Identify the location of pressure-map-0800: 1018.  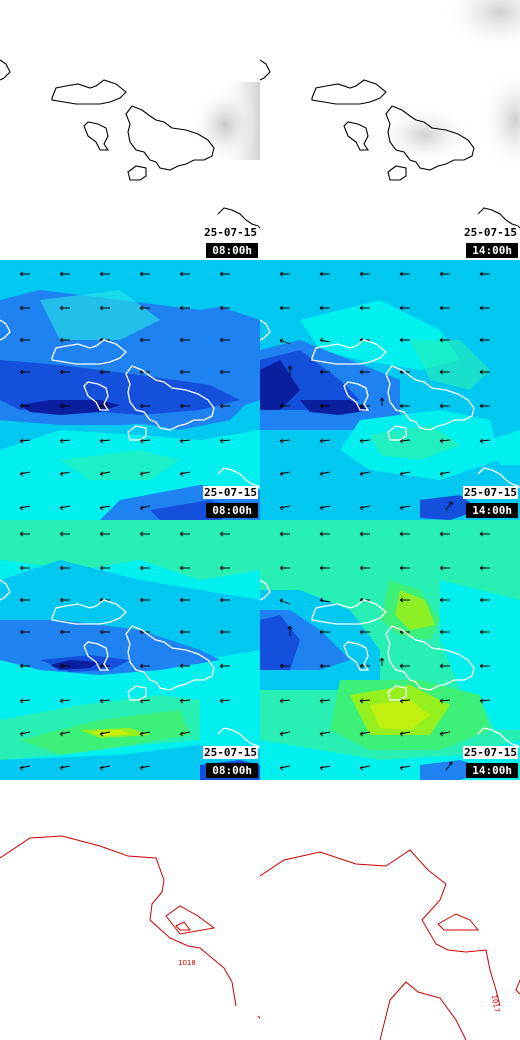
(130, 910).